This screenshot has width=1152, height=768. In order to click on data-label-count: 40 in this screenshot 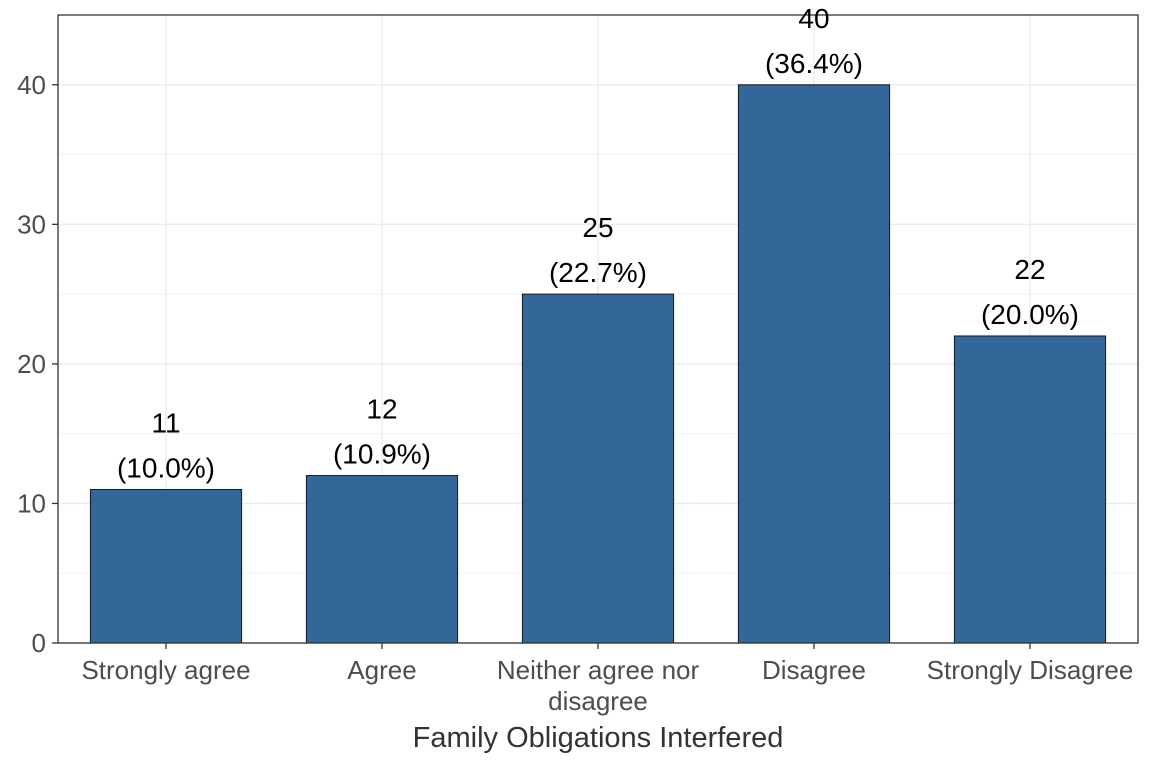, I will do `click(813, 18)`.